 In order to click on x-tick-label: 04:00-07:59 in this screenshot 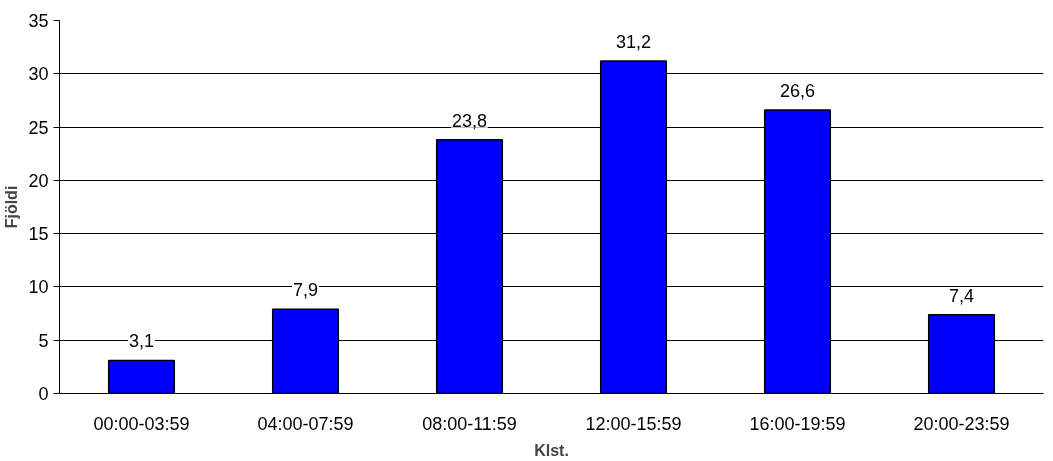, I will do `click(305, 423)`.